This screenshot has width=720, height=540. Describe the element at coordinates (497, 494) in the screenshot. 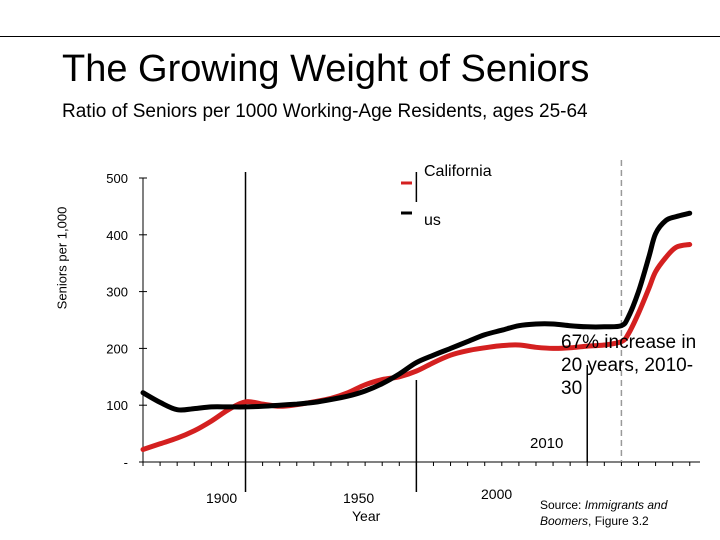

I see `x-tick-label-2000: 2000` at that location.